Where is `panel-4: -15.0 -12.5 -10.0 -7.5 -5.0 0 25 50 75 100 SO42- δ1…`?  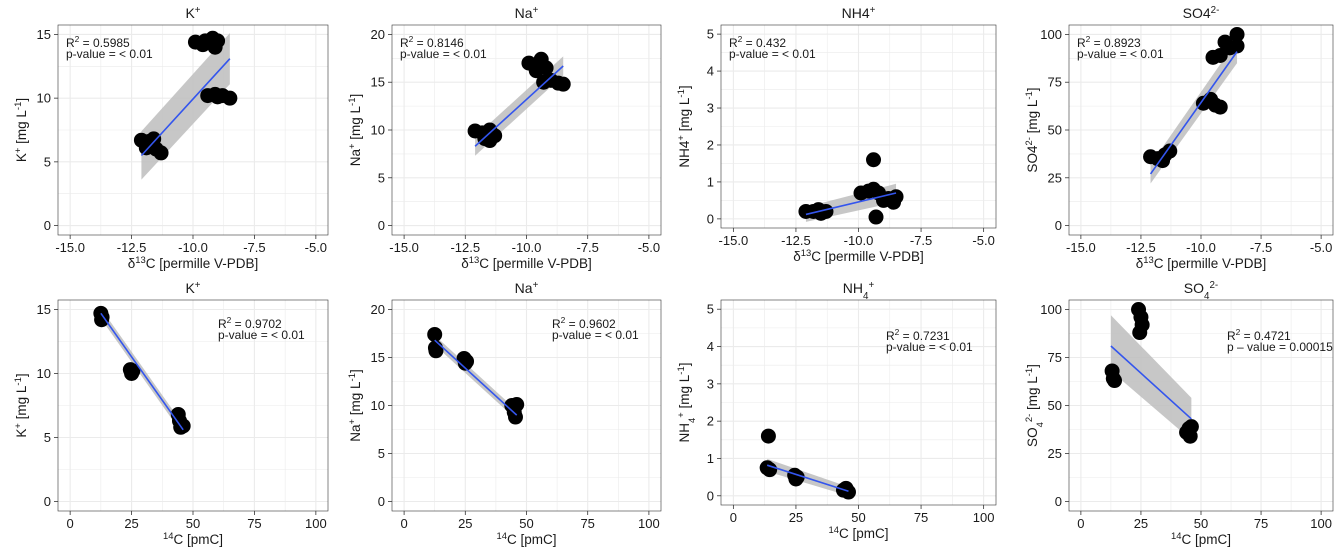 panel-4: -15.0 -12.5 -10.0 -7.5 -5.0 0 25 50 75 100 SO42- δ1… is located at coordinates (1179, 138).